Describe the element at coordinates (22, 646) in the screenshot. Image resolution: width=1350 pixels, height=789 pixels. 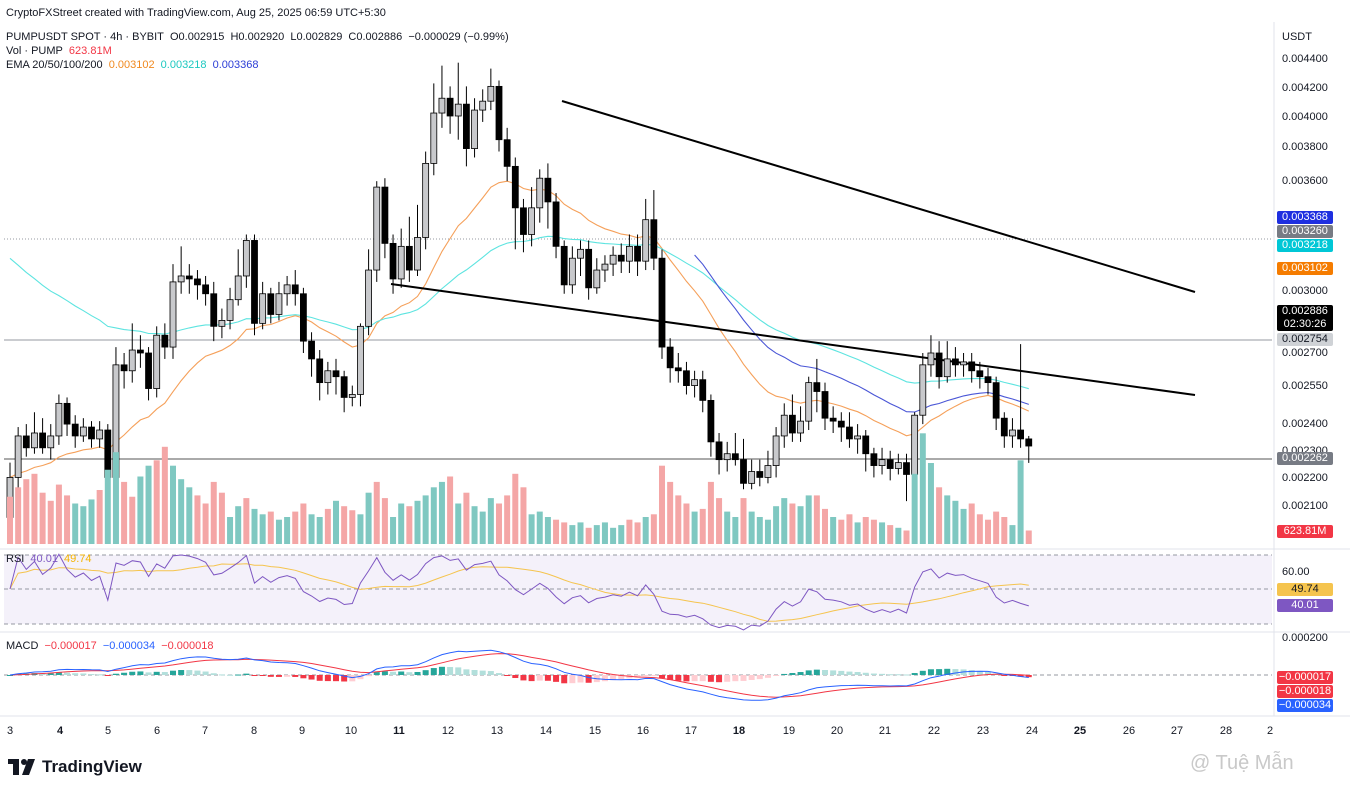
I see `macd-label: MACD` at that location.